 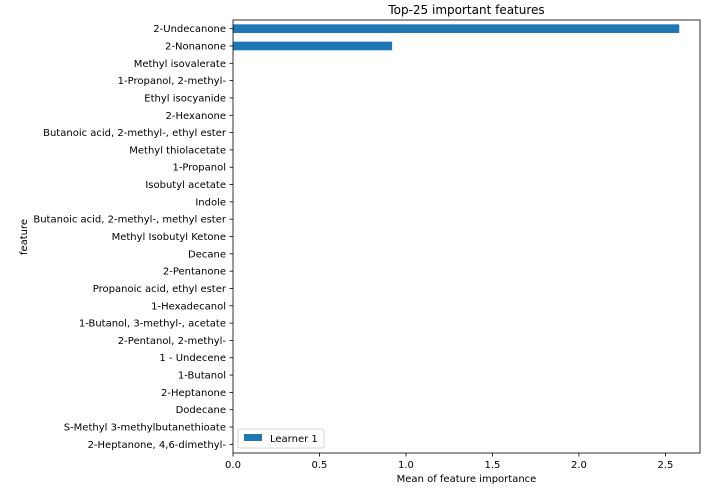 I want to click on y-tick-label: 2-Nonanone, so click(x=195, y=46).